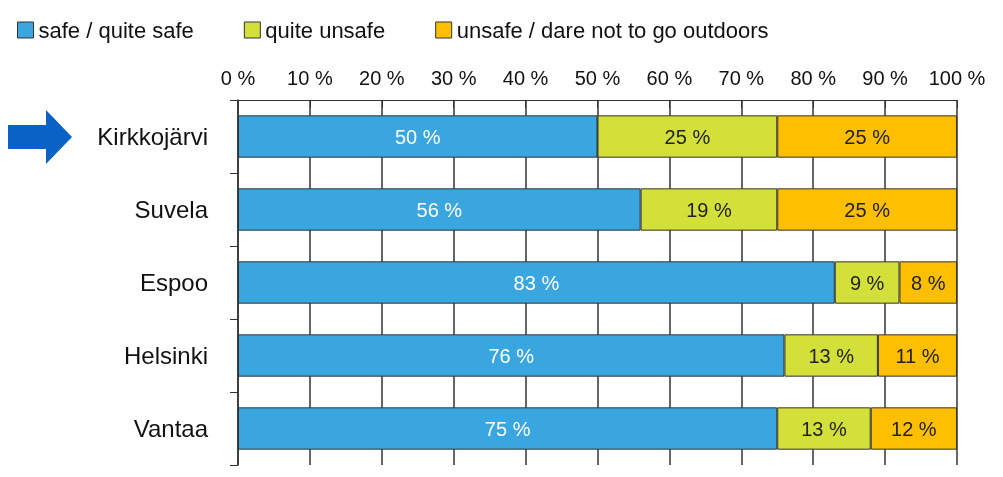  What do you see at coordinates (325, 30) in the screenshot?
I see `legend-label: quite unsafe` at bounding box center [325, 30].